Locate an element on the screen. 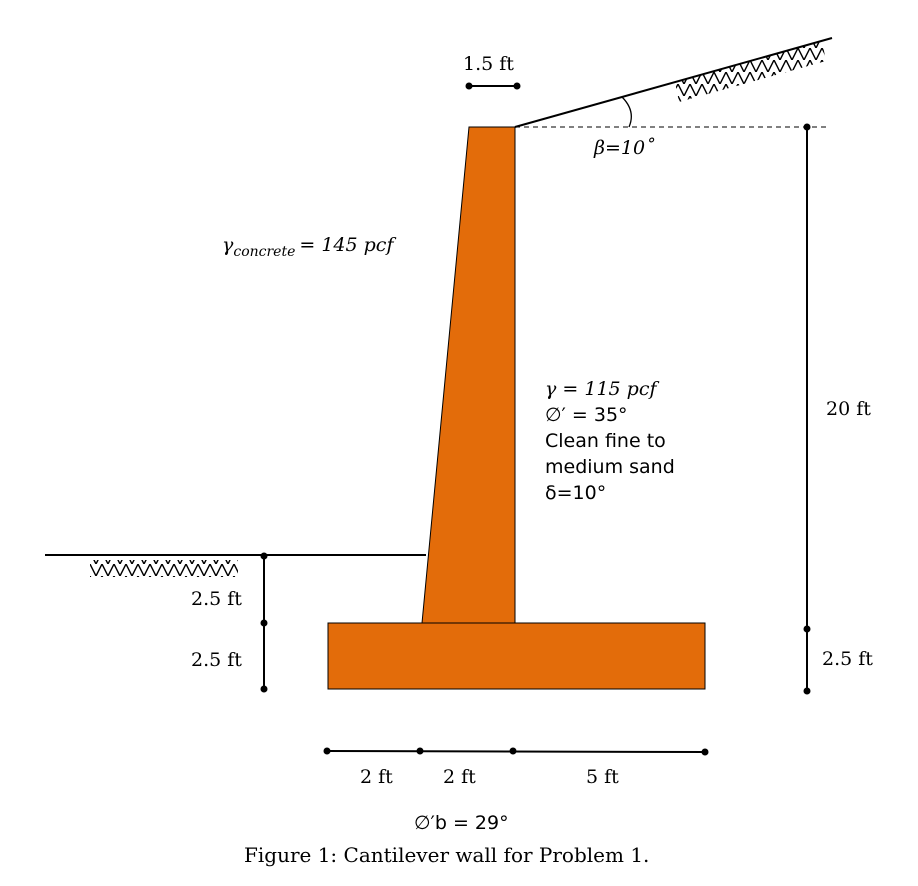 The image size is (918, 886). retained-height-label: 20 ft is located at coordinates (848, 409).